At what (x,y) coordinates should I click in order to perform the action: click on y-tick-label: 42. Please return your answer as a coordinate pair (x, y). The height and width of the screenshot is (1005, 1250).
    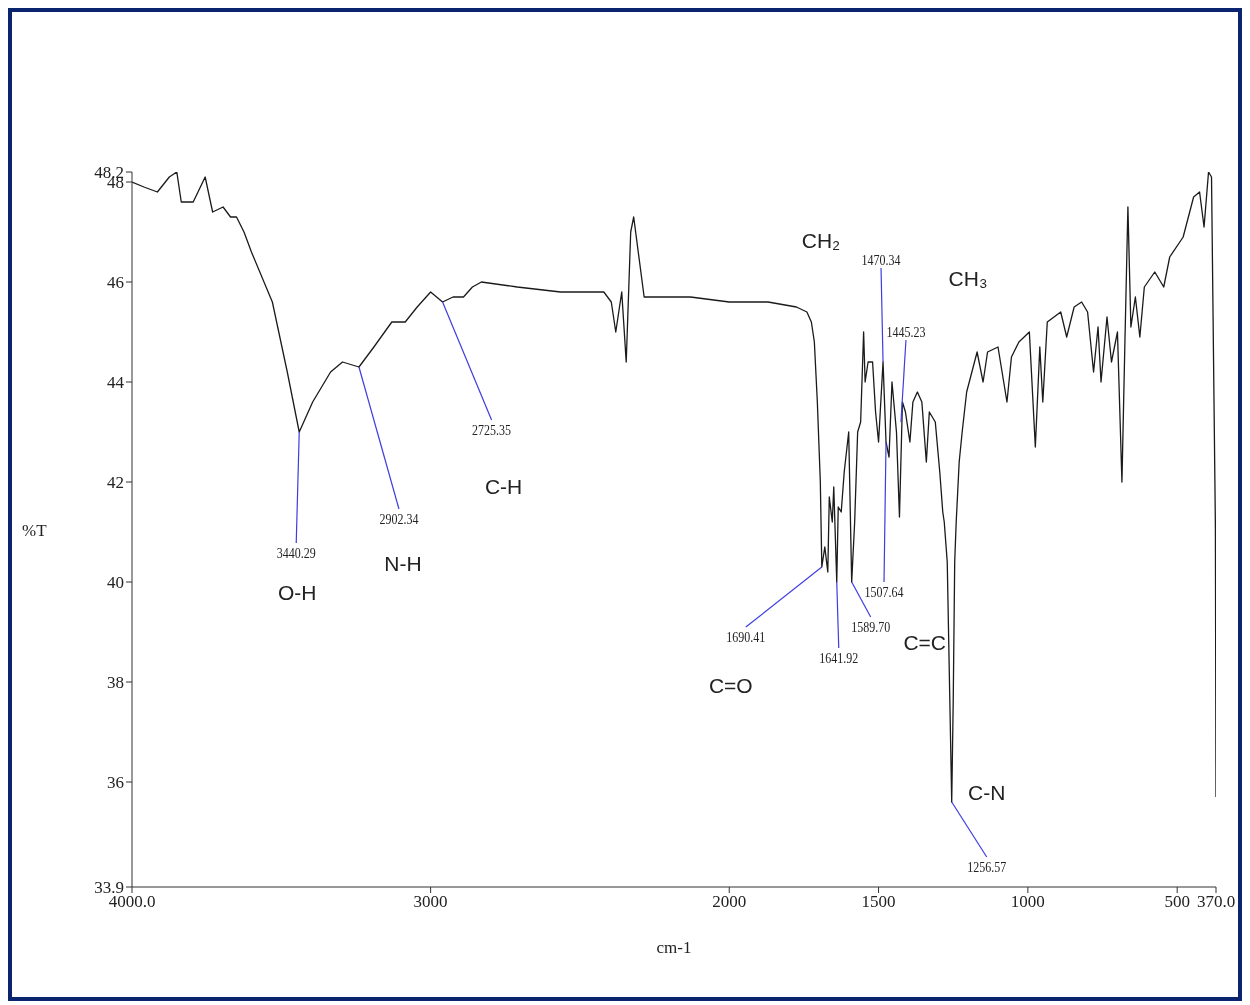
    Looking at the image, I should click on (115, 483).